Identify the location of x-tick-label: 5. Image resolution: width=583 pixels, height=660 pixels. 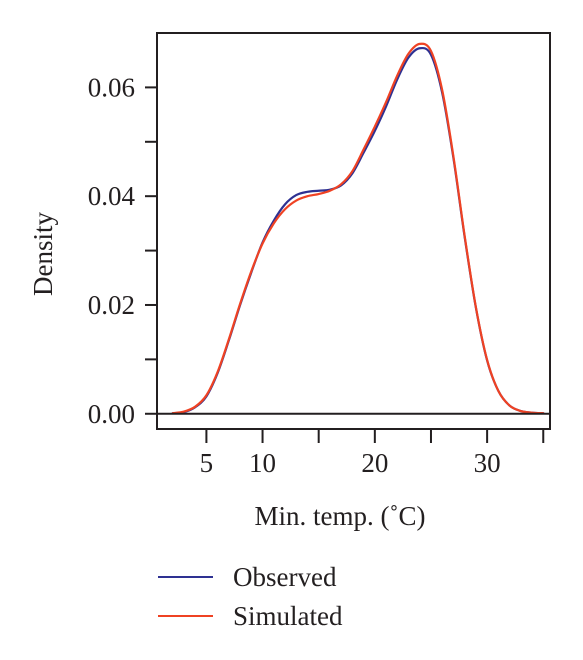
(207, 463).